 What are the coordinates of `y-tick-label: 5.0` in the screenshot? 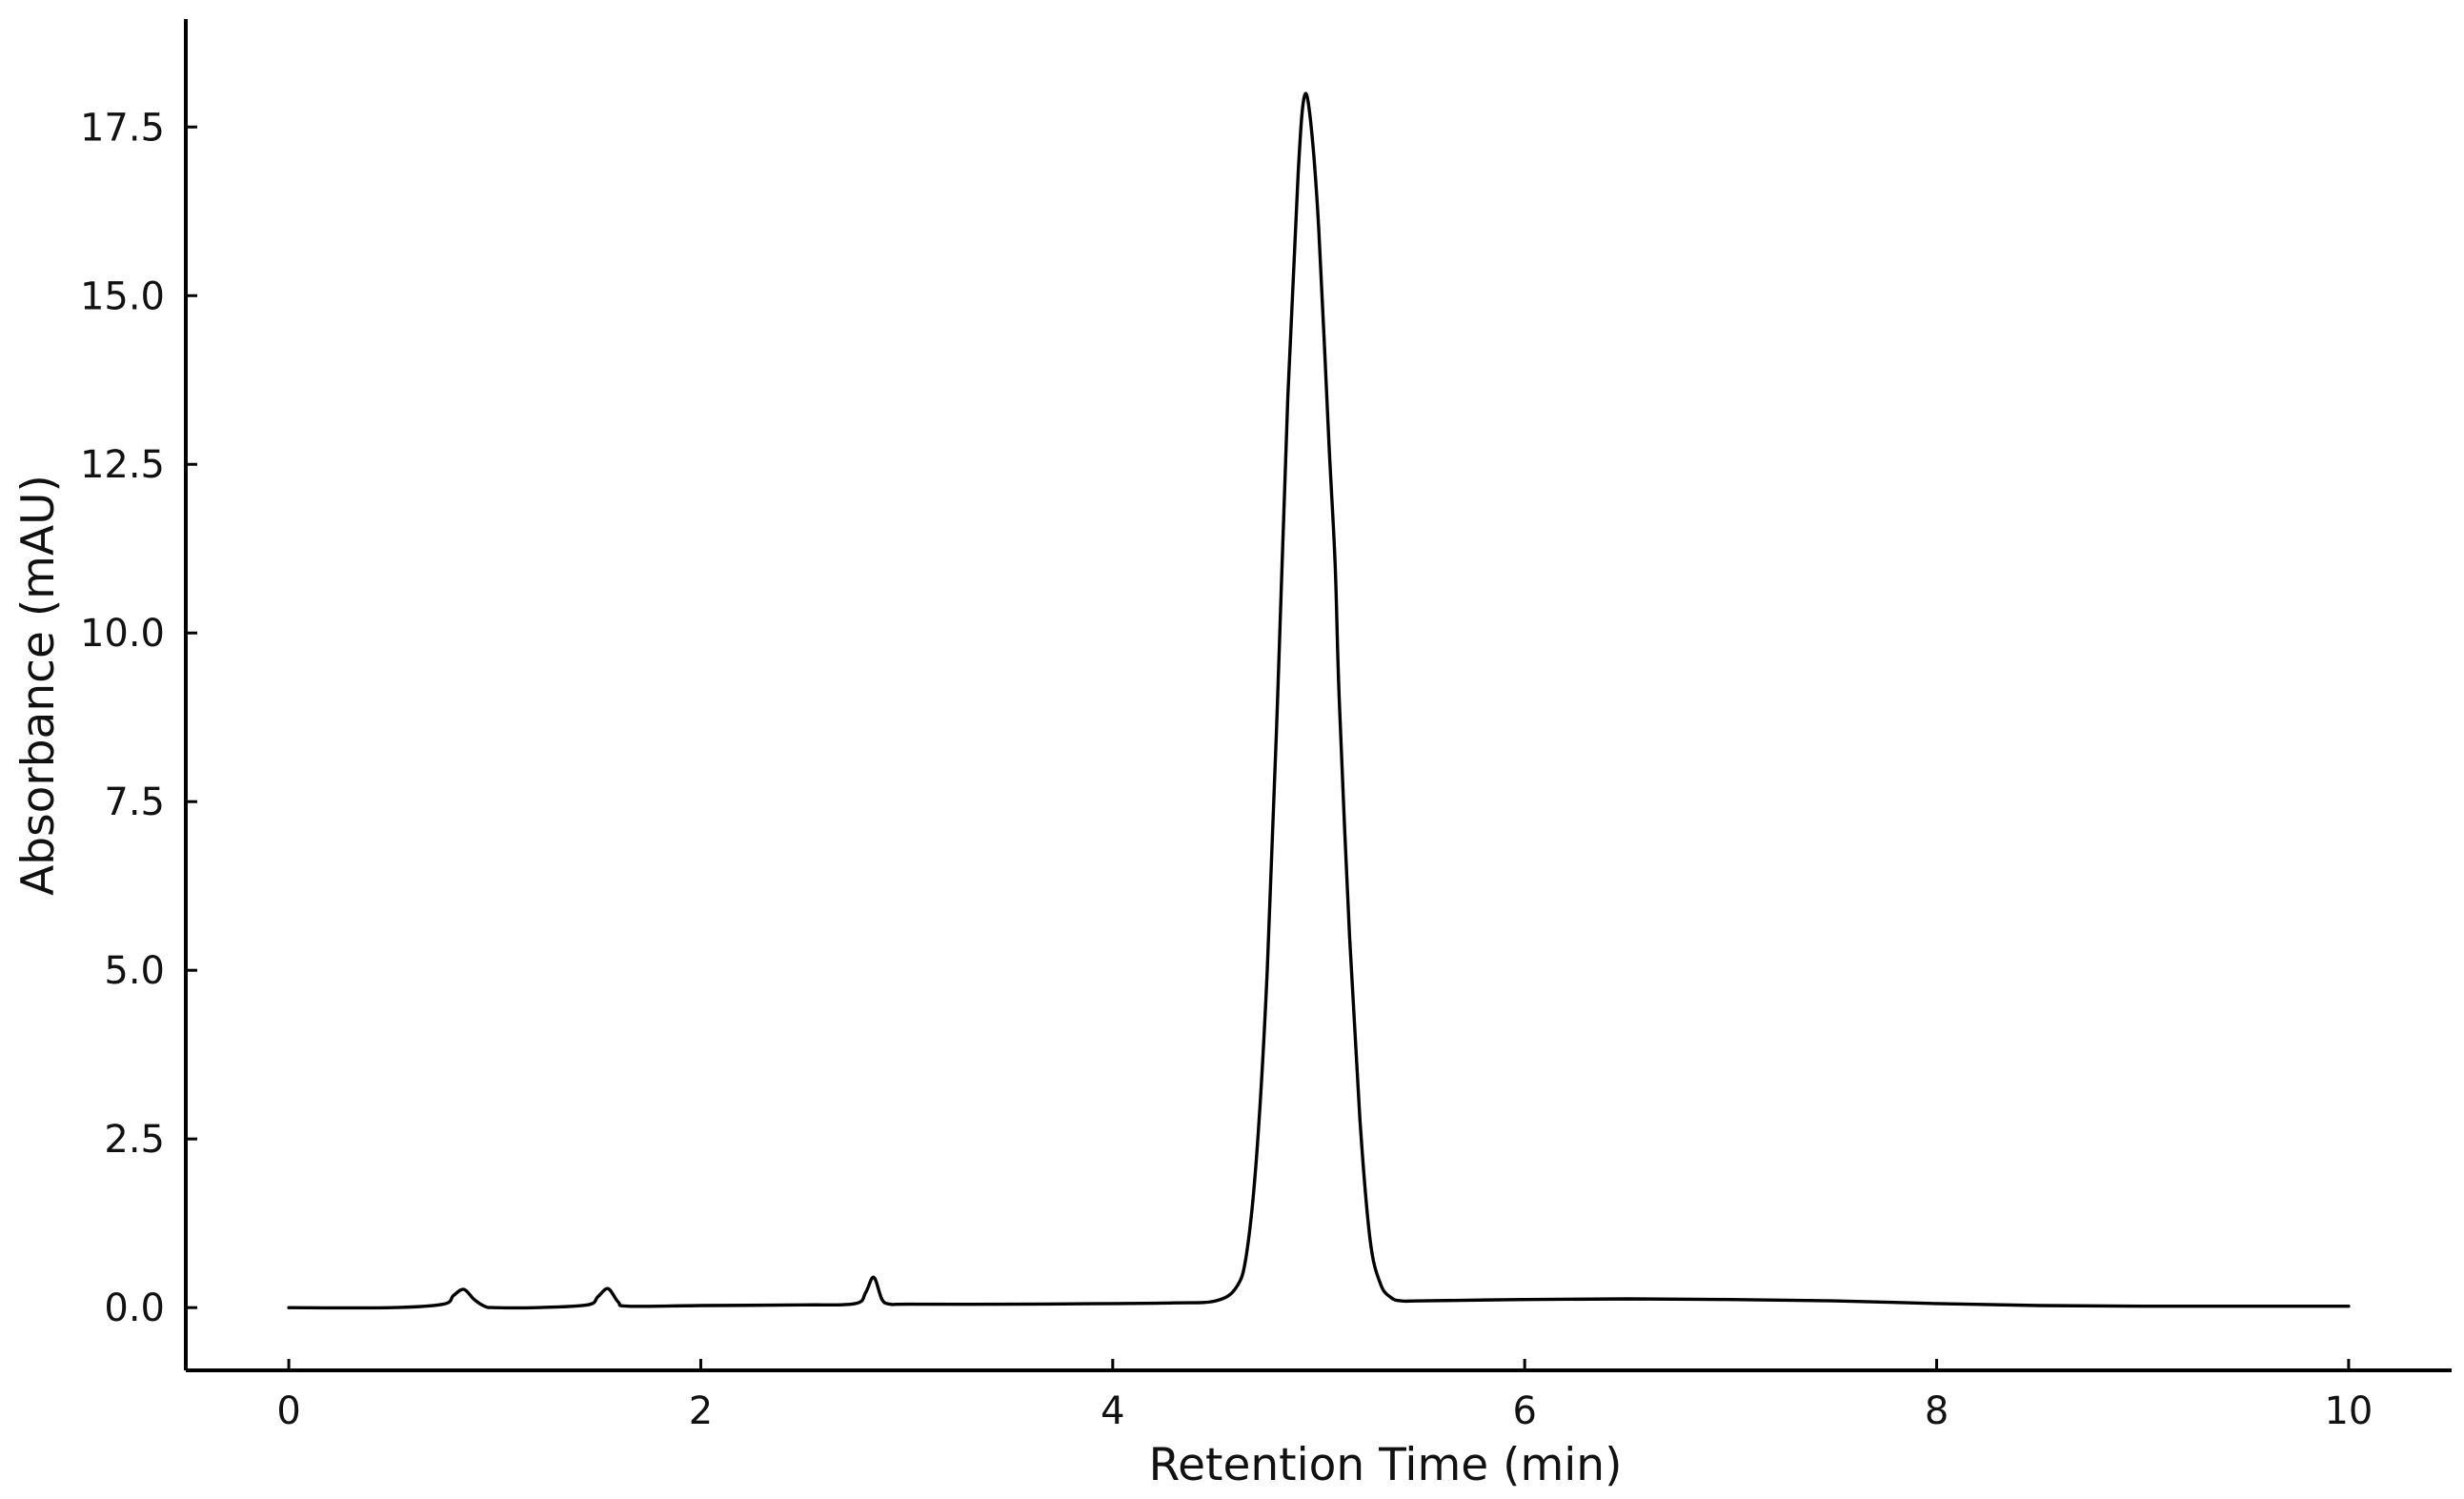 It's located at (135, 971).